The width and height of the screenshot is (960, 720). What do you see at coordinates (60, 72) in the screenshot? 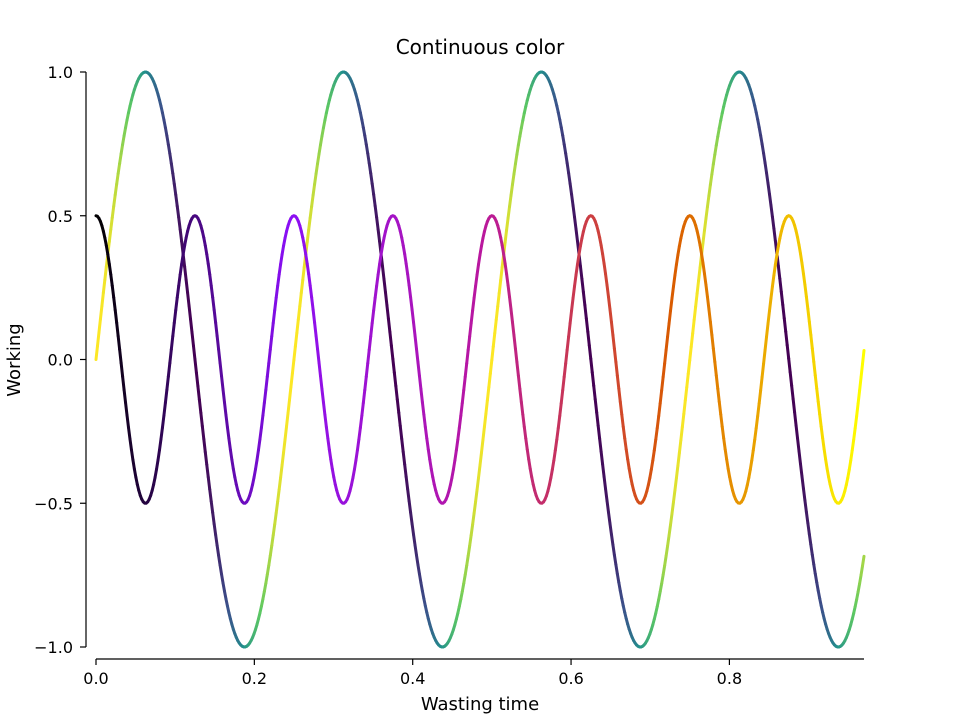
I see `y-tick-label: 1.0` at bounding box center [60, 72].